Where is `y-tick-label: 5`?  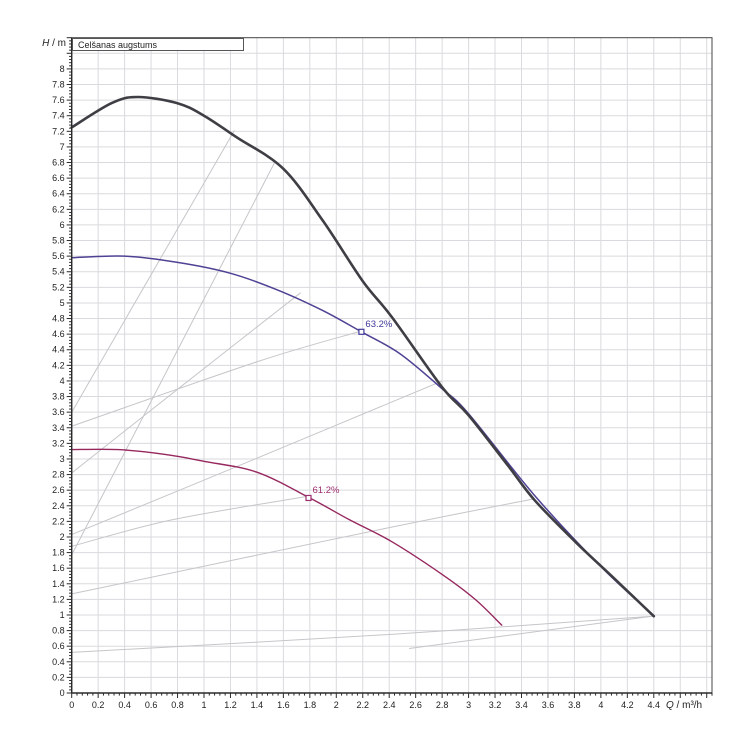 y-tick-label: 5 is located at coordinates (62, 303).